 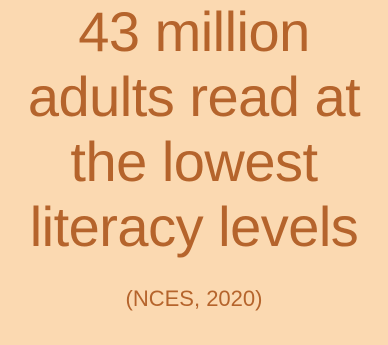 I want to click on source-citation: (NCES, 2020), so click(x=194, y=298).